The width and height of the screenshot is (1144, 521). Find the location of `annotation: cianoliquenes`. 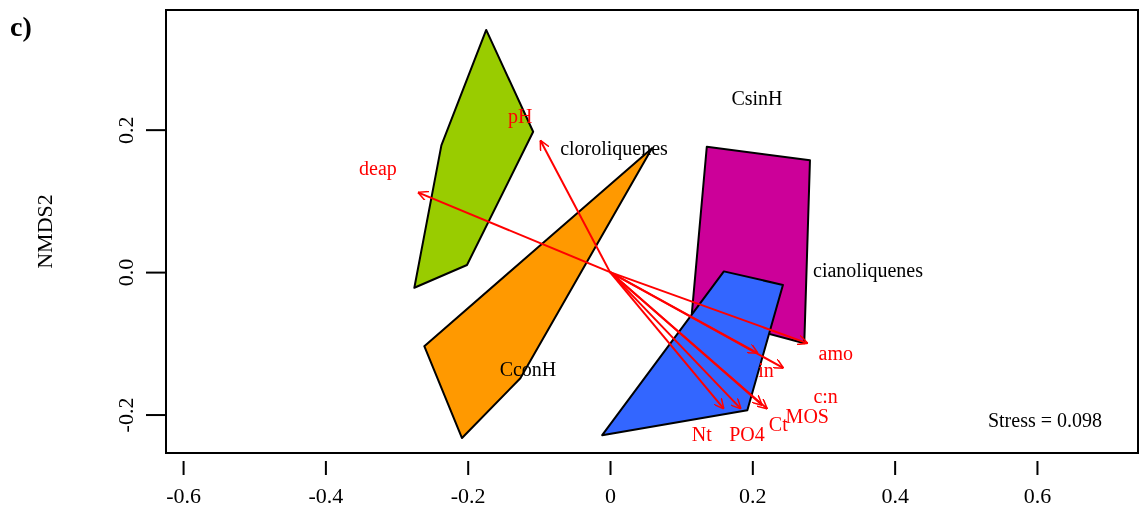

annotation: cianoliquenes is located at coordinates (868, 270).